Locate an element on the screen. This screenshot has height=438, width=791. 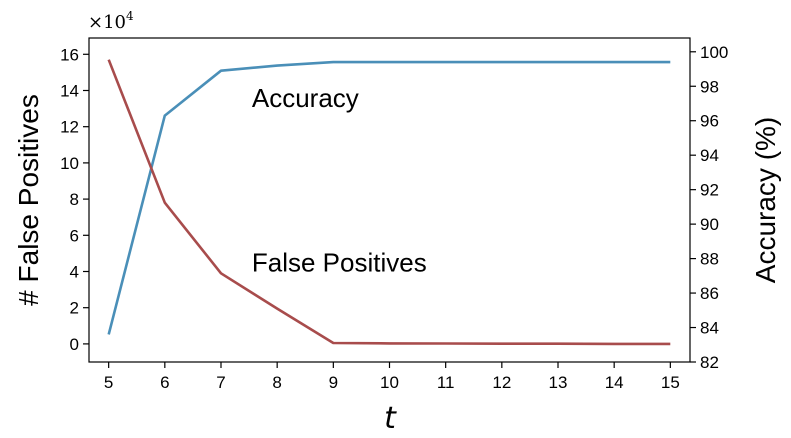
x-tick-label: 8 is located at coordinates (276, 382).